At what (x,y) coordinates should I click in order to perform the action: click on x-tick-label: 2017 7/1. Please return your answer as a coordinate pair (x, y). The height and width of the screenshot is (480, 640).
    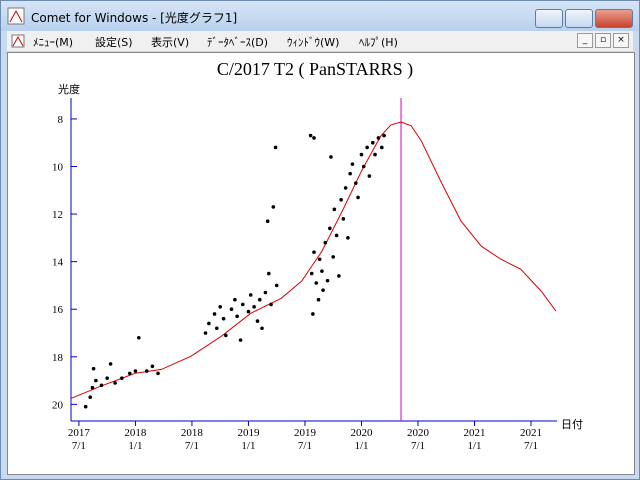
    Looking at the image, I should click on (79, 439).